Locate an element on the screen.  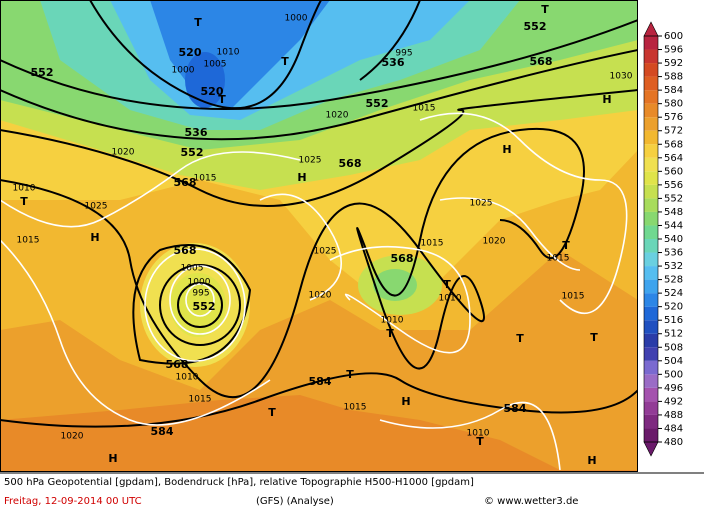
footer-credit: © www.wetter3.de is located at coordinates (531, 501).